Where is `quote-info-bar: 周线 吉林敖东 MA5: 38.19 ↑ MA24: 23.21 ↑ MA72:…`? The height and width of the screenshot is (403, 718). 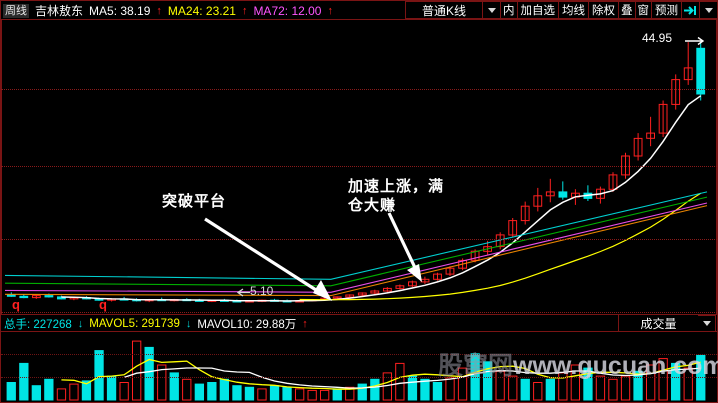
quote-info-bar: 周线 吉林敖东 MA5: 38.19 ↑ MA24: 23.21 ↑ MA72:… is located at coordinates (168, 10).